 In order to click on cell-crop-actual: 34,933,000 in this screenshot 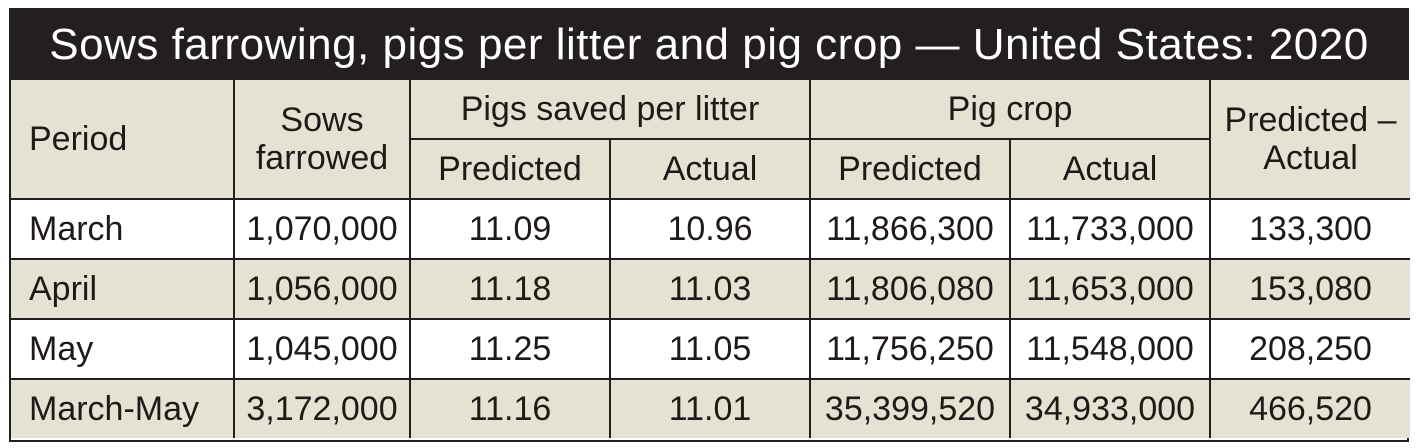, I will do `click(1110, 408)`.